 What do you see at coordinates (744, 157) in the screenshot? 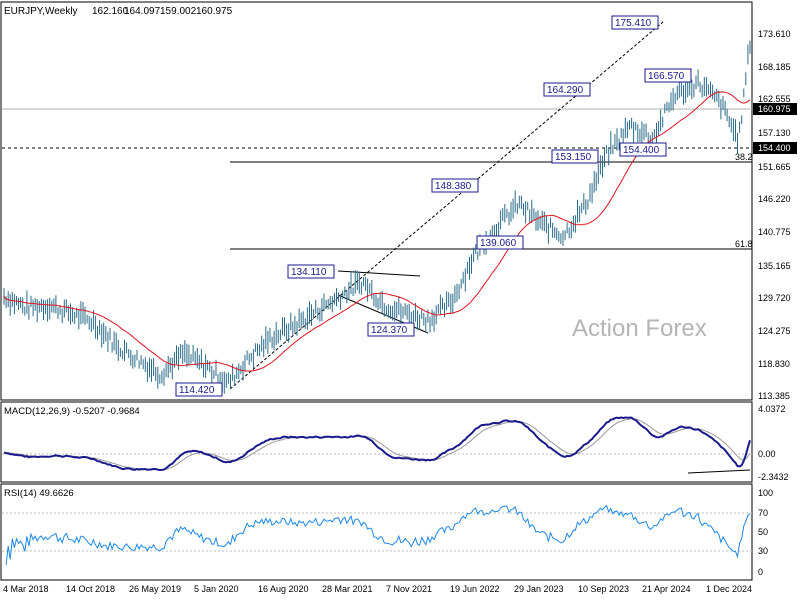
I see `fib-38-label: 38.2` at bounding box center [744, 157].